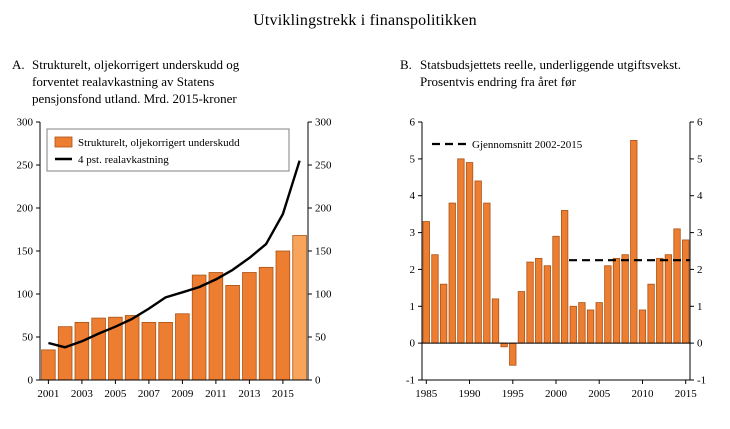 This screenshot has height=429, width=730. I want to click on x-tick-label: 2001, so click(48, 394).